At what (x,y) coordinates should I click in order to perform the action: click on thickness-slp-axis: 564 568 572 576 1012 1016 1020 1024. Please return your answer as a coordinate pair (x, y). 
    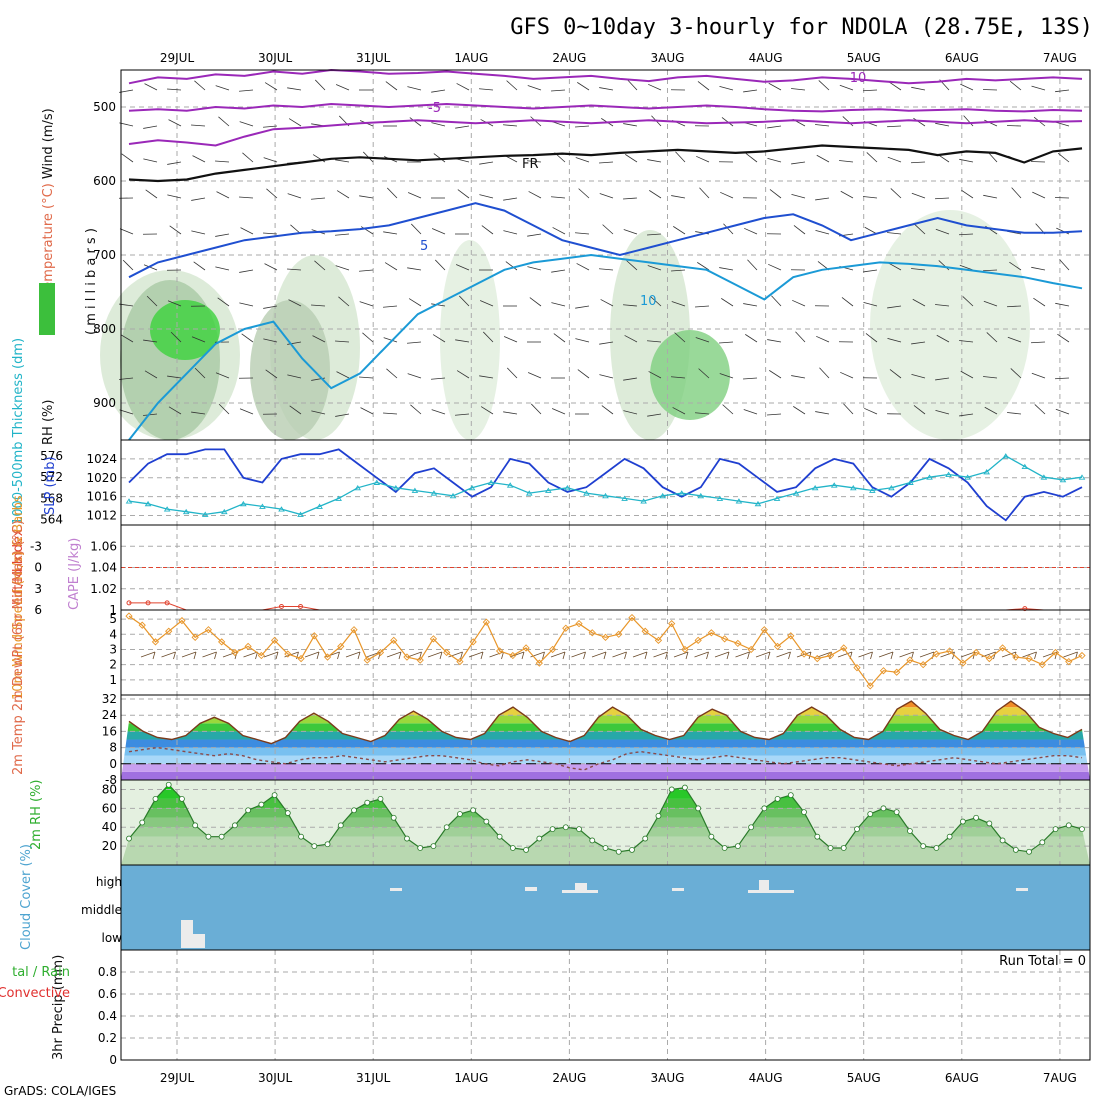
    Looking at the image, I should click on (78, 488).